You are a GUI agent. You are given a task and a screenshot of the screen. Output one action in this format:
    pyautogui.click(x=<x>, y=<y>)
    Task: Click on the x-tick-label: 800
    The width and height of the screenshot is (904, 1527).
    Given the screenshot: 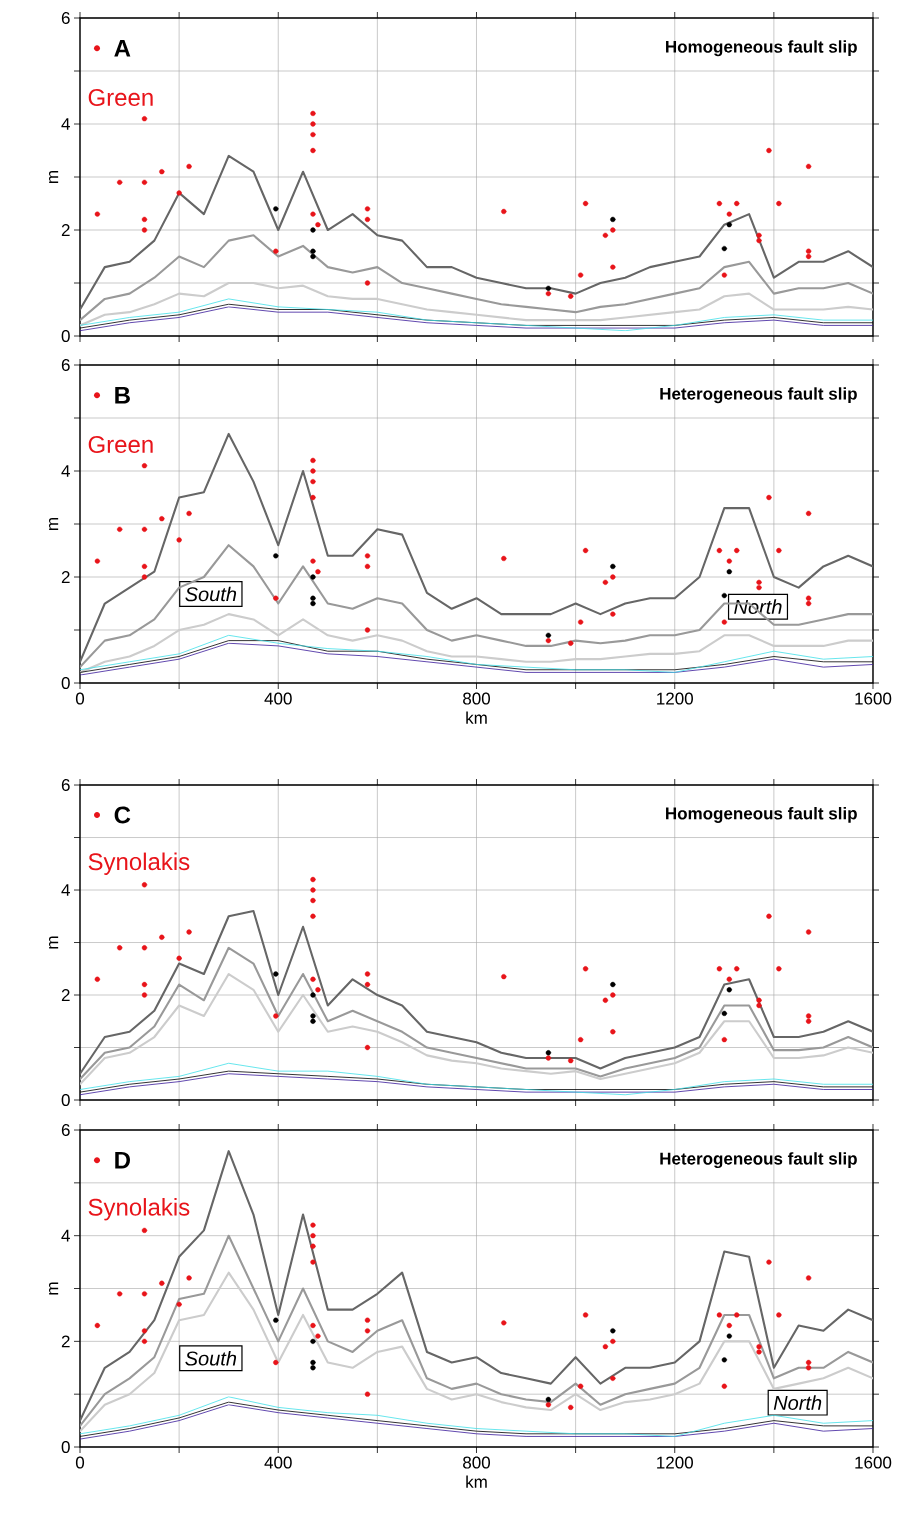 What is the action you would take?
    pyautogui.click(x=477, y=698)
    